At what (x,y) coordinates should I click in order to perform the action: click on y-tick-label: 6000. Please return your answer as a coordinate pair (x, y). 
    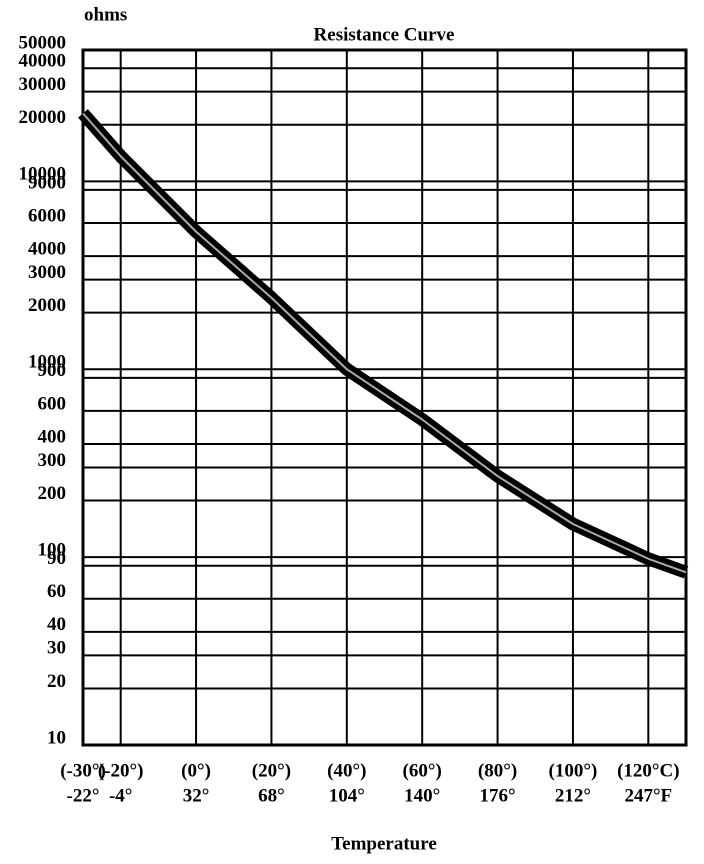
    Looking at the image, I should click on (47, 215).